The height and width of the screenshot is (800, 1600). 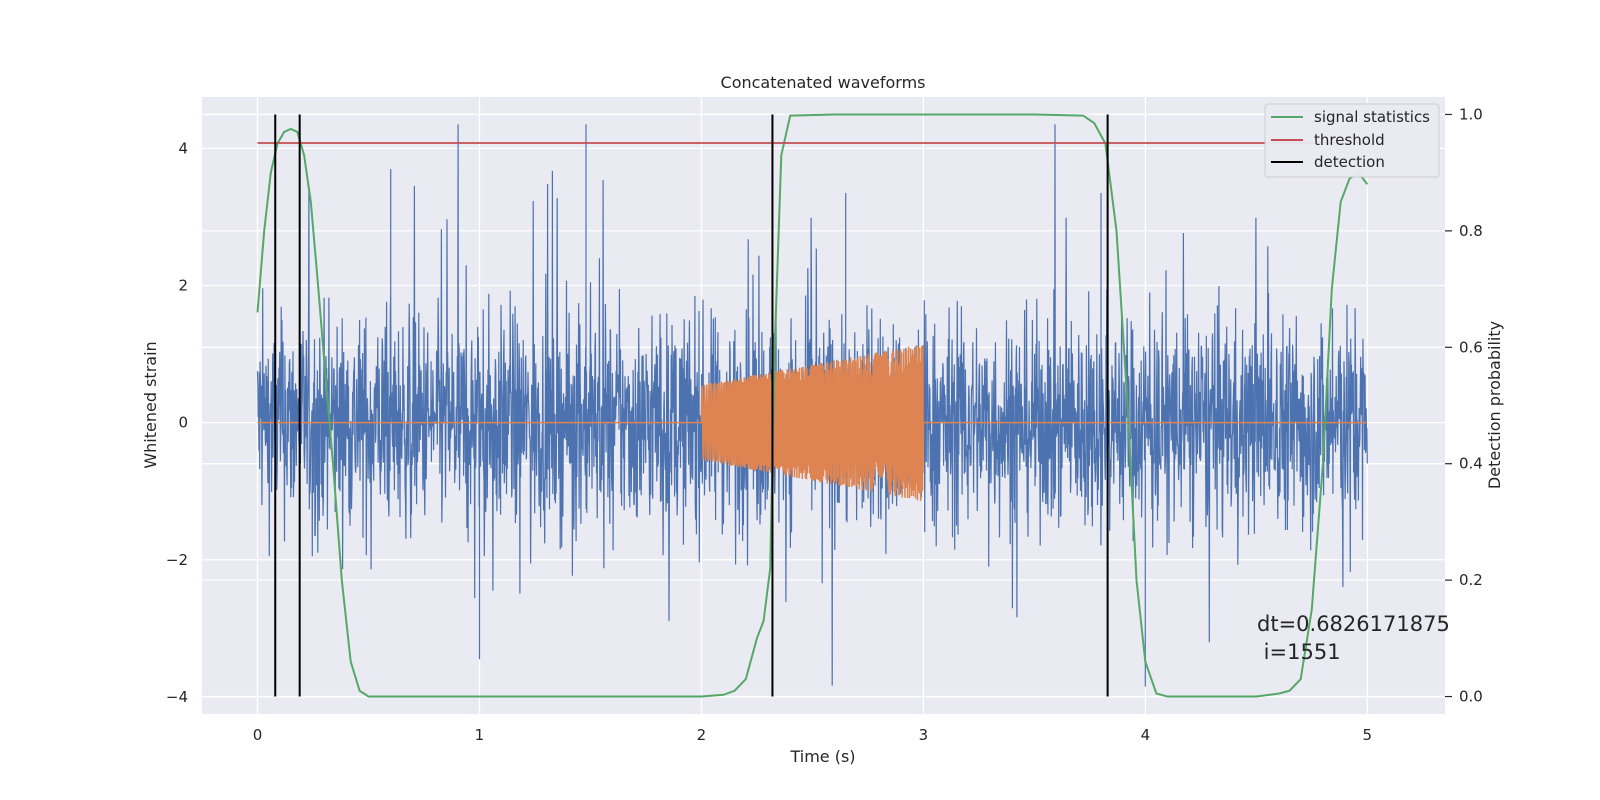 What do you see at coordinates (924, 735) in the screenshot?
I see `x-tick-label: 3` at bounding box center [924, 735].